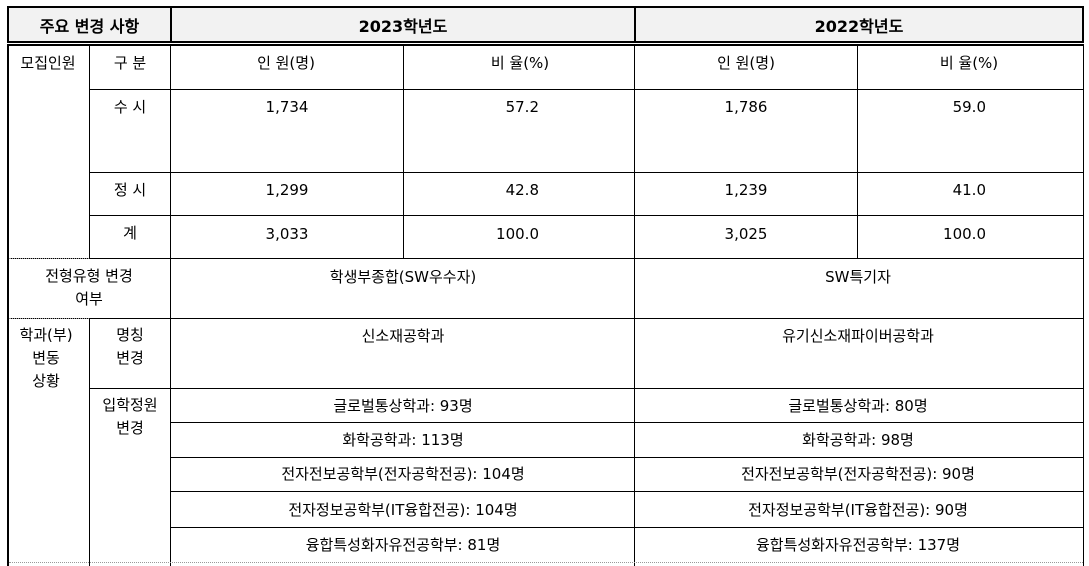 This screenshot has width=1089, height=566. Describe the element at coordinates (130, 347) in the screenshot. I see `rename-label: 명칭 변경` at that location.